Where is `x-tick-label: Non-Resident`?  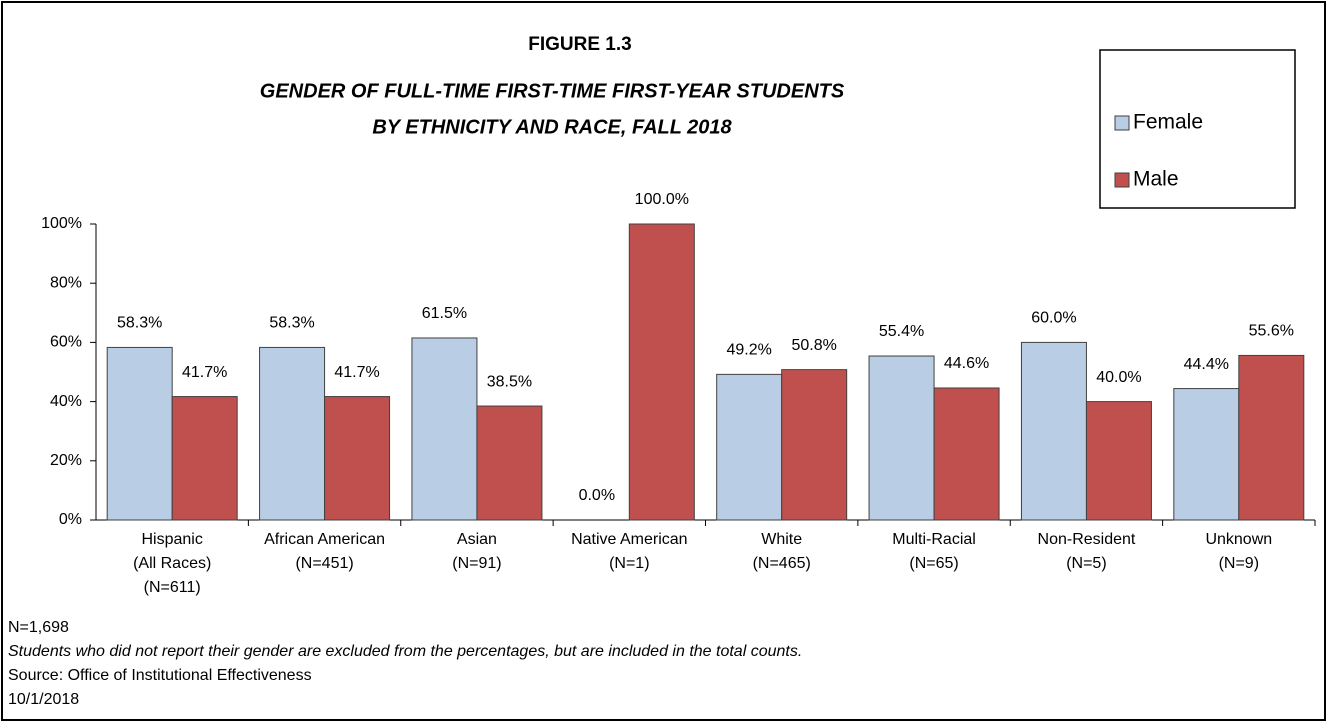 x-tick-label: Non-Resident is located at coordinates (1087, 539).